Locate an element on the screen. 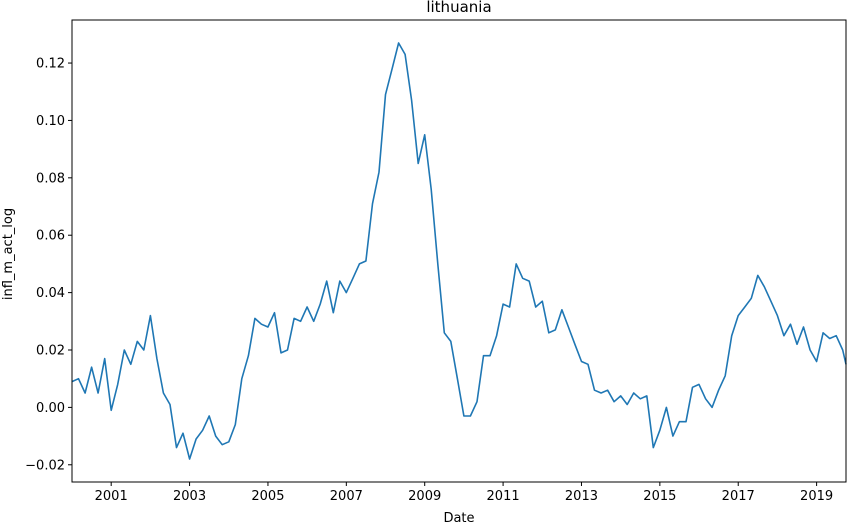 The width and height of the screenshot is (847, 525). x-tick-label: 2017 is located at coordinates (738, 496).